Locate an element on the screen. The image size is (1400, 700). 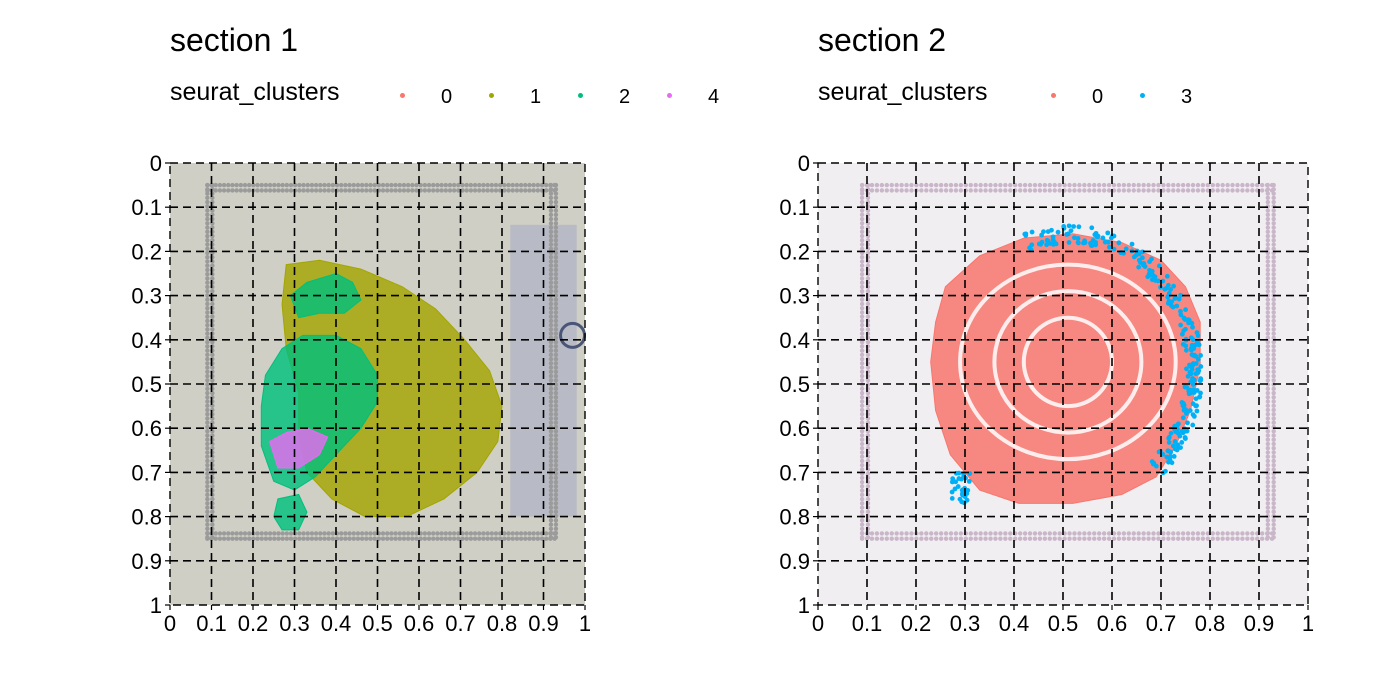
y-tick-label: 0.6 is located at coordinates (146, 428).